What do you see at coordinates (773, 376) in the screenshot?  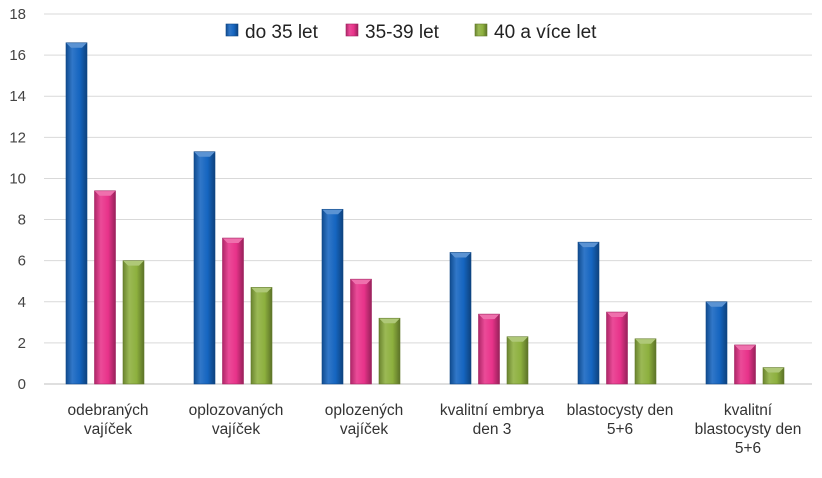 I see `bar-40-a-více-let-5` at bounding box center [773, 376].